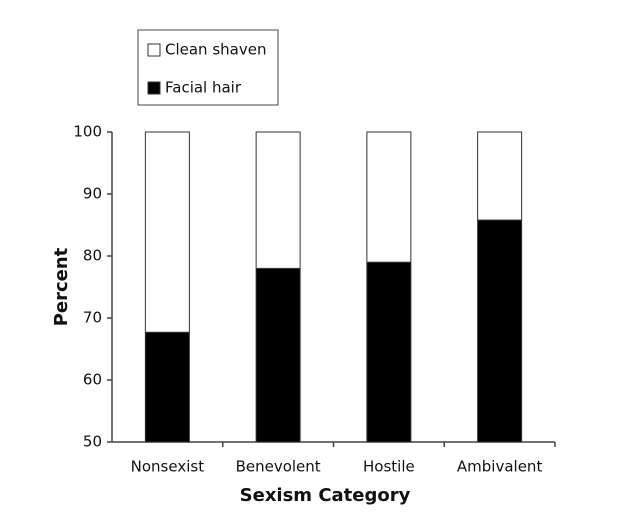 The width and height of the screenshot is (634, 529). I want to click on legend-label: Facial hair, so click(203, 88).